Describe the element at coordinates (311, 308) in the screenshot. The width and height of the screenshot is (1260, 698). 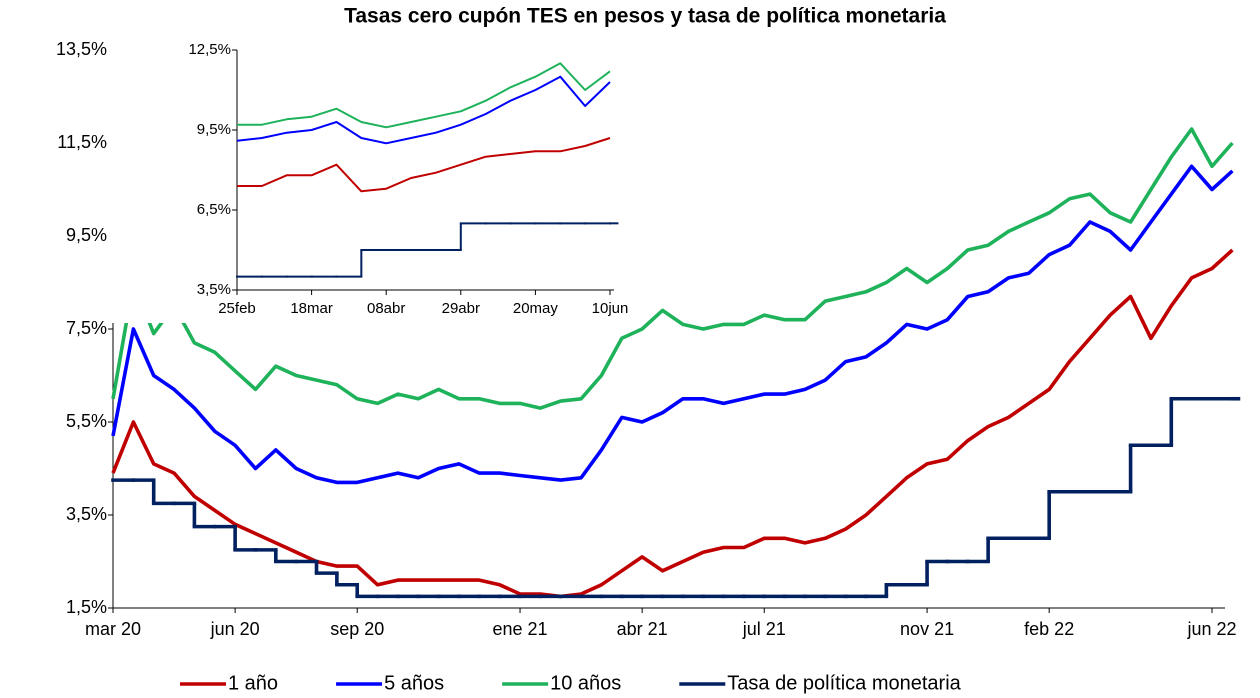
I see `x-tick-label: 18mar` at that location.